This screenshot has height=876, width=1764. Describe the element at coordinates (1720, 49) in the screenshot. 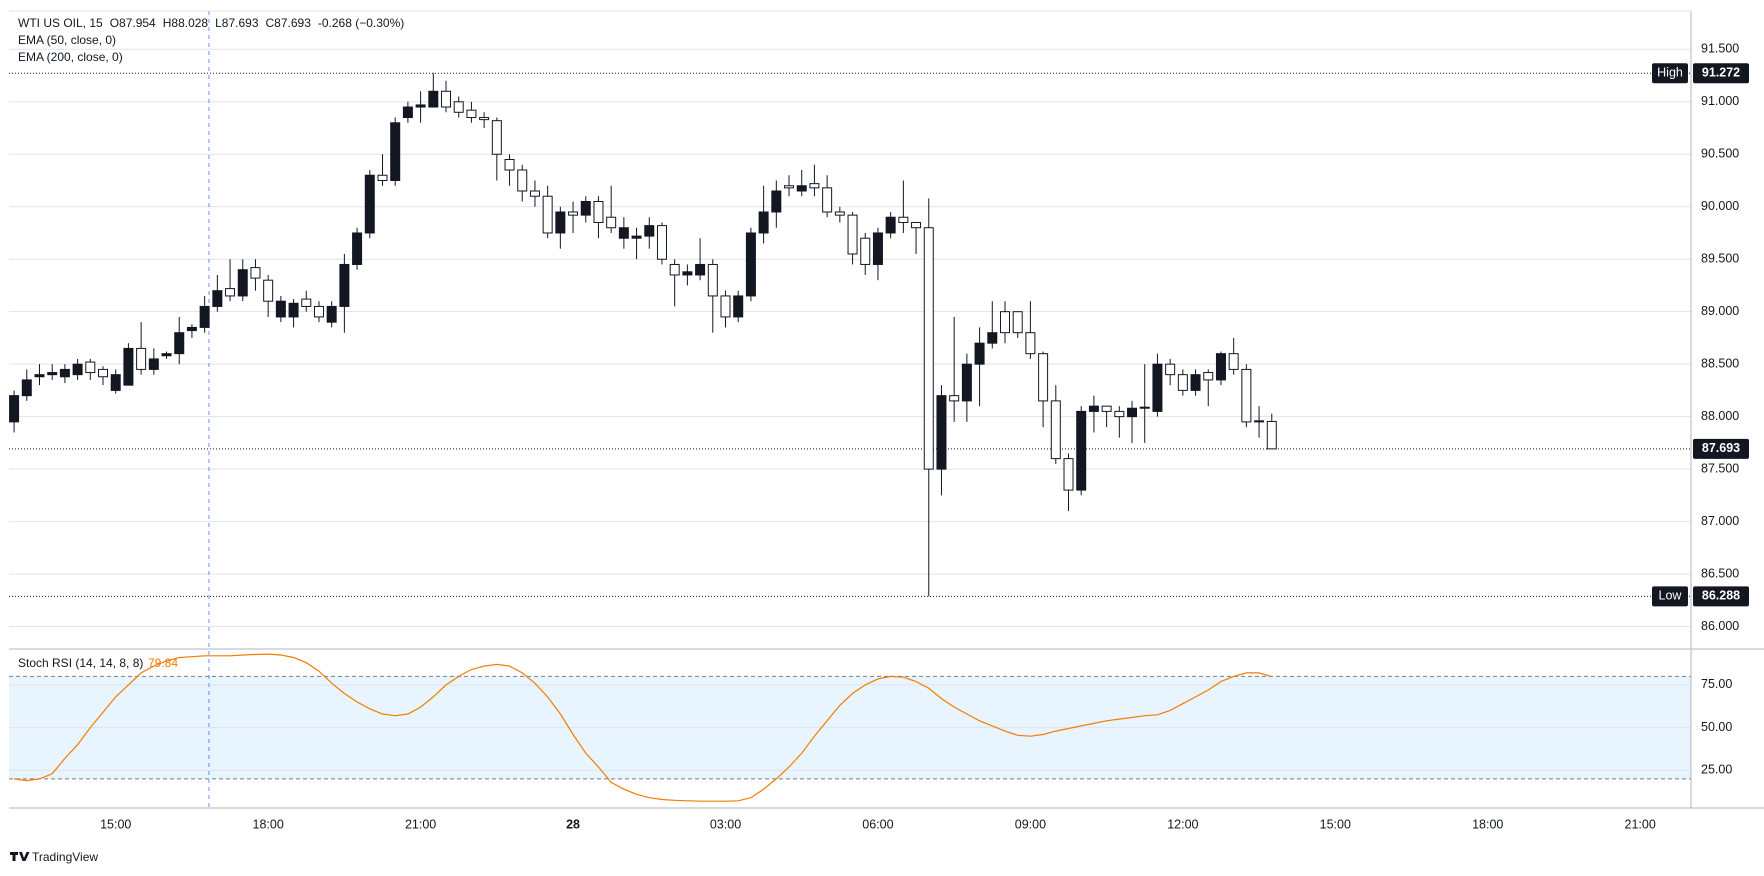

I see `y-tick-label: 91.500` at that location.